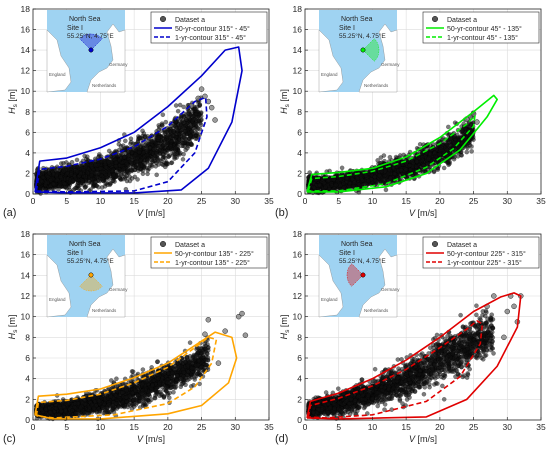  What do you see at coordinates (435, 19) in the screenshot?
I see `legend-marker-dataset` at bounding box center [435, 19].